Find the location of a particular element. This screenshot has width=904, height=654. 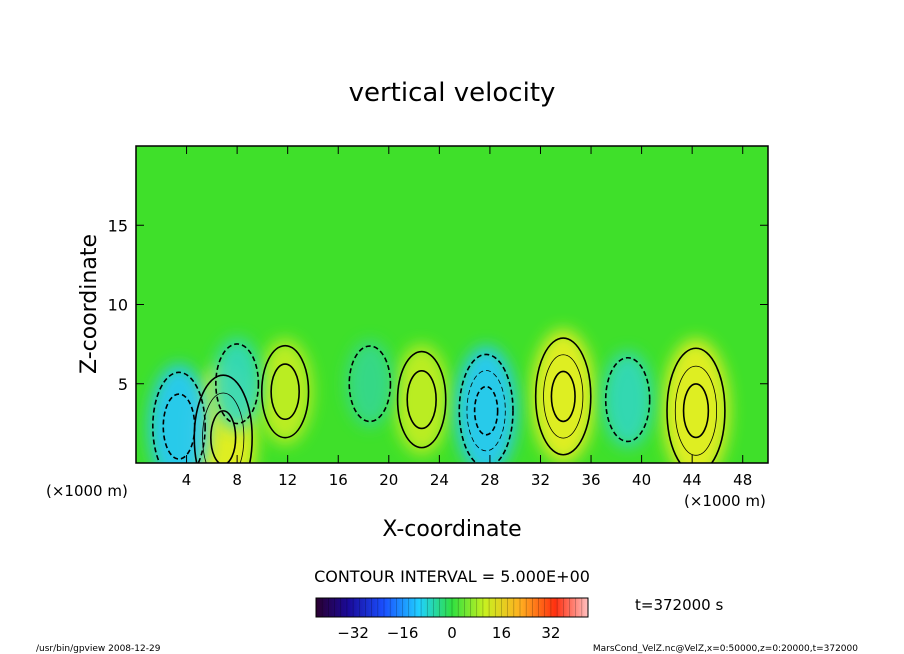

colorbar-tick-label: −16 is located at coordinates (403, 633).